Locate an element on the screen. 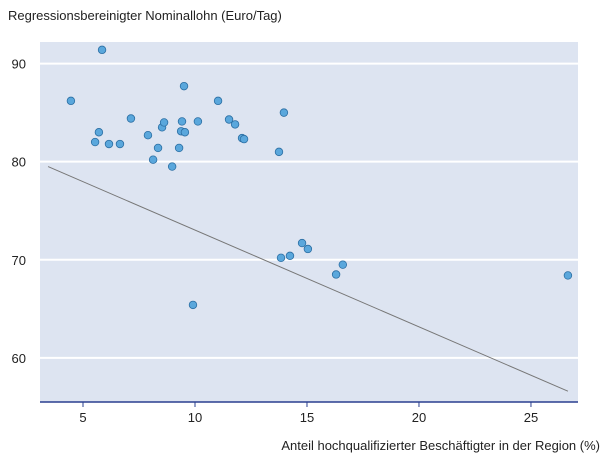  y-tick-label: 60 is located at coordinates (19, 358).